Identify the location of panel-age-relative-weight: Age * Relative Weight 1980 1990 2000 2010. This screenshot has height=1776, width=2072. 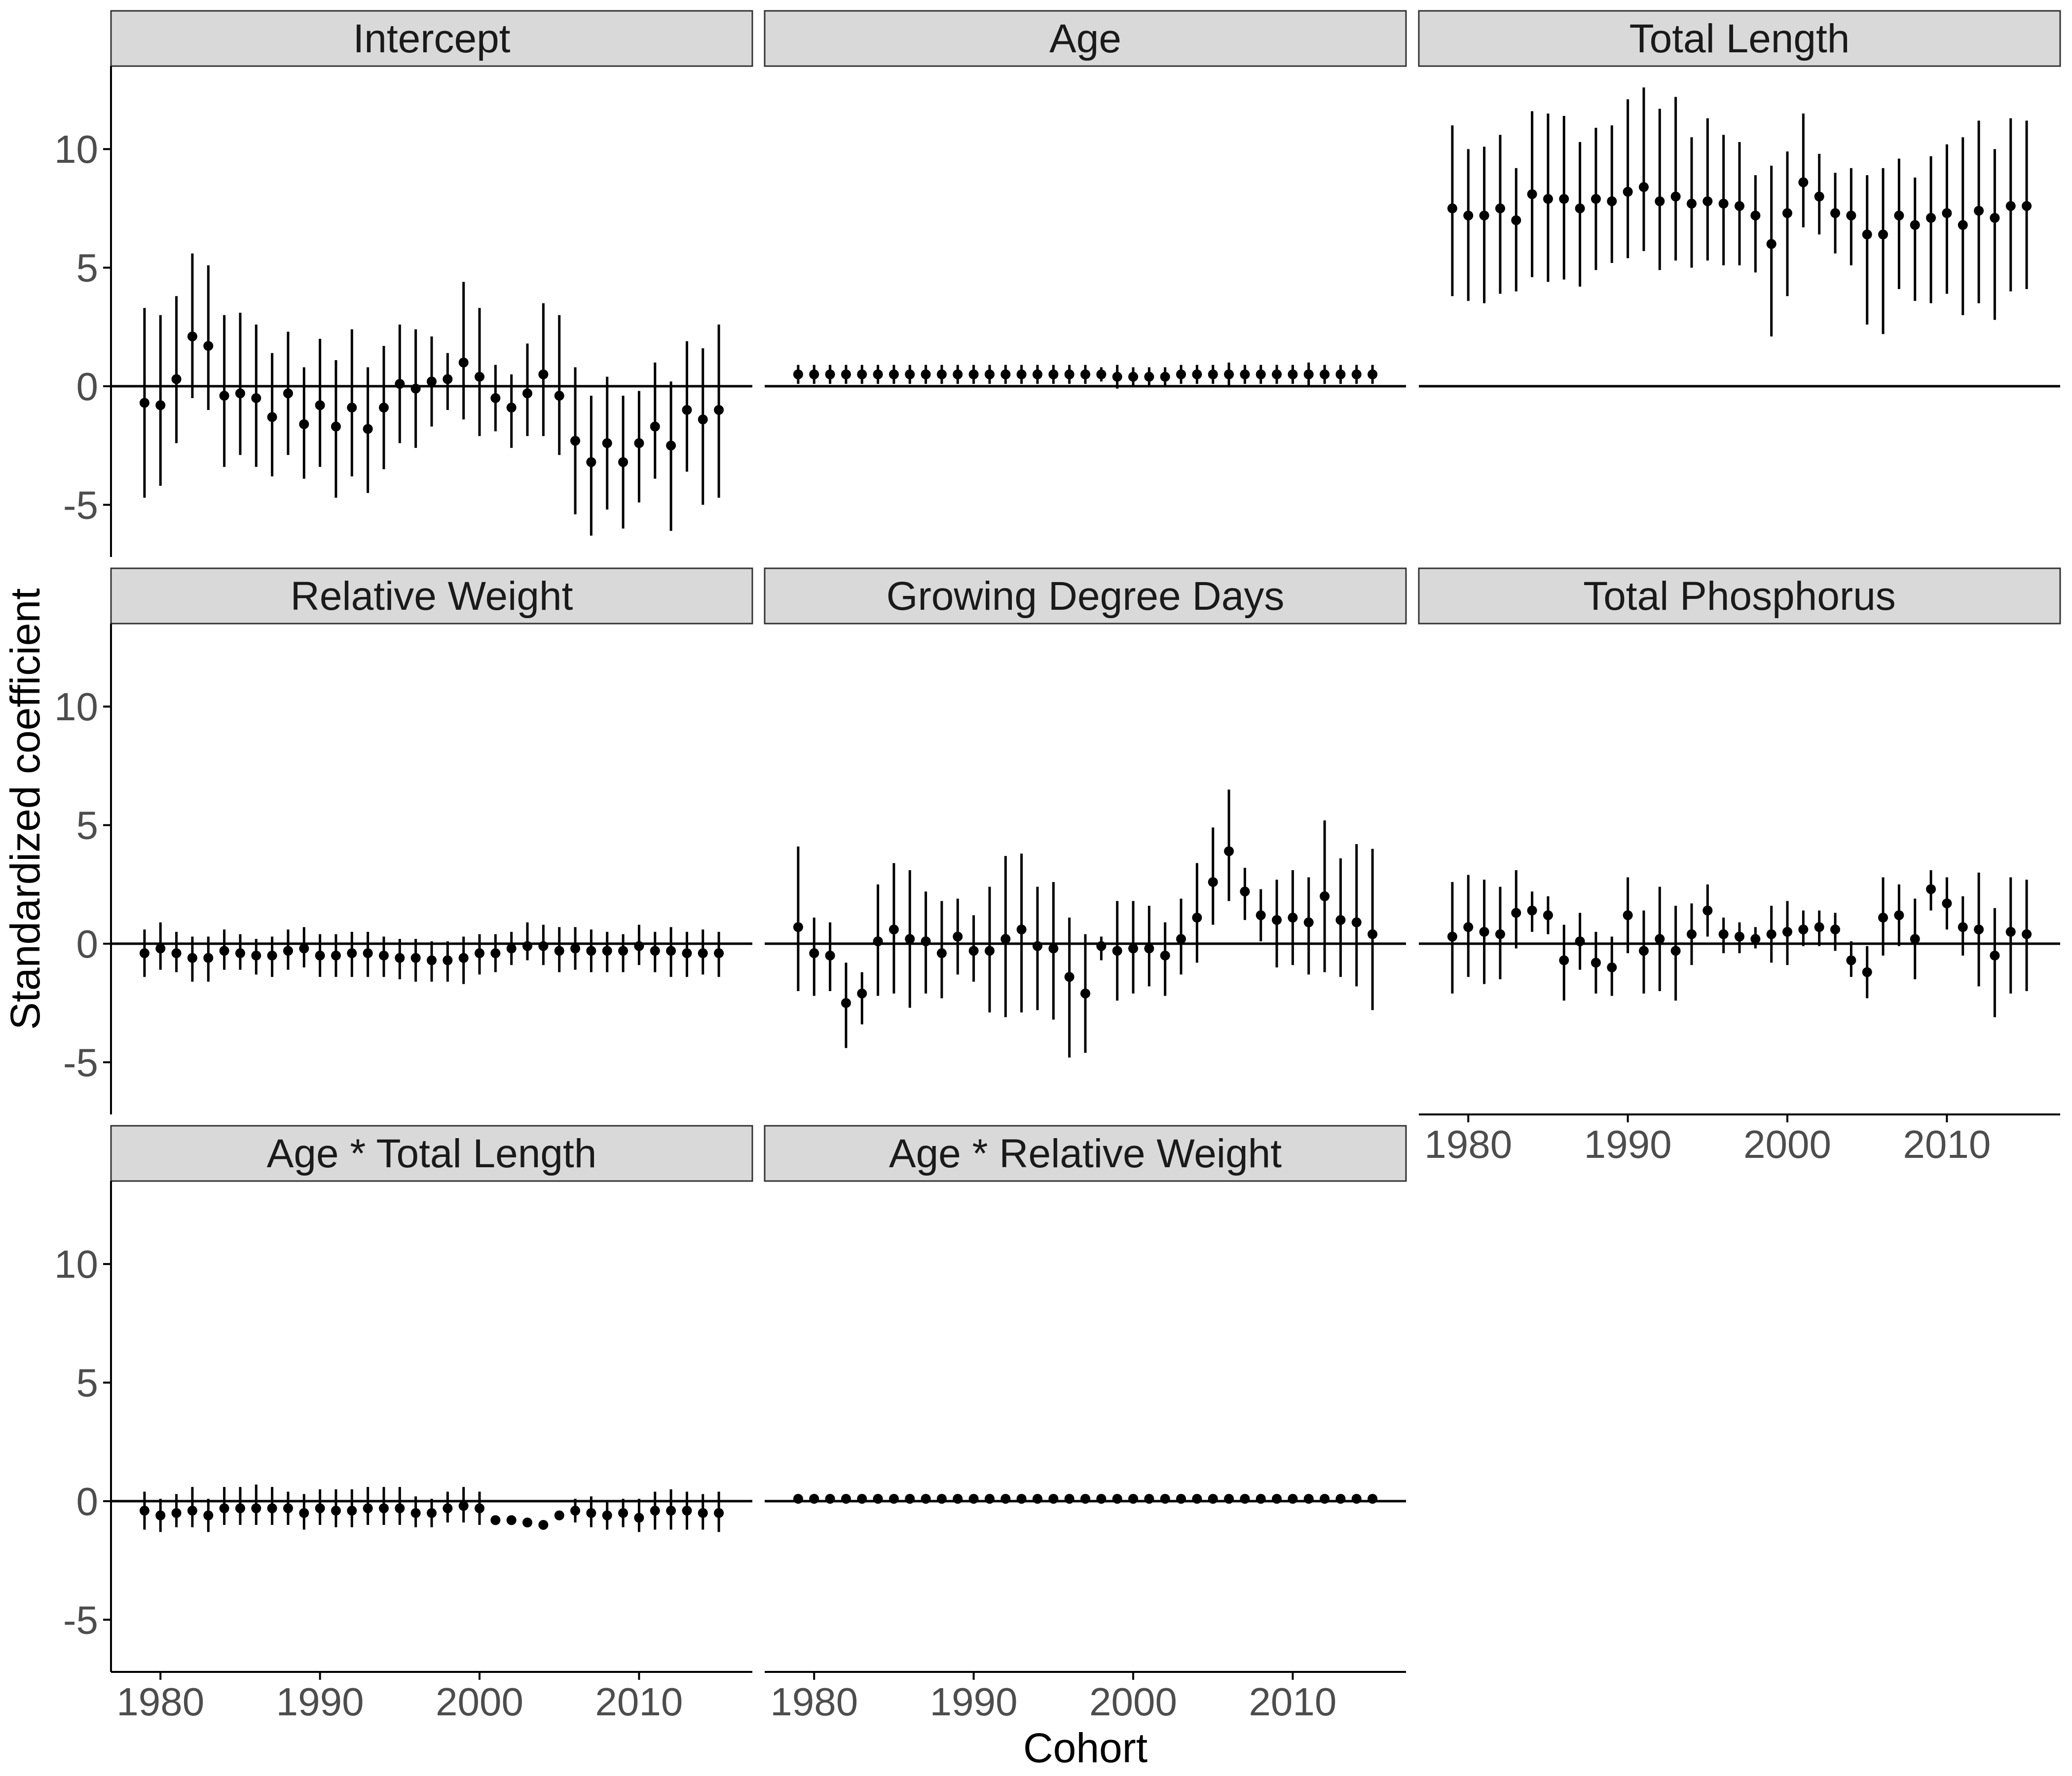
(1085, 1425).